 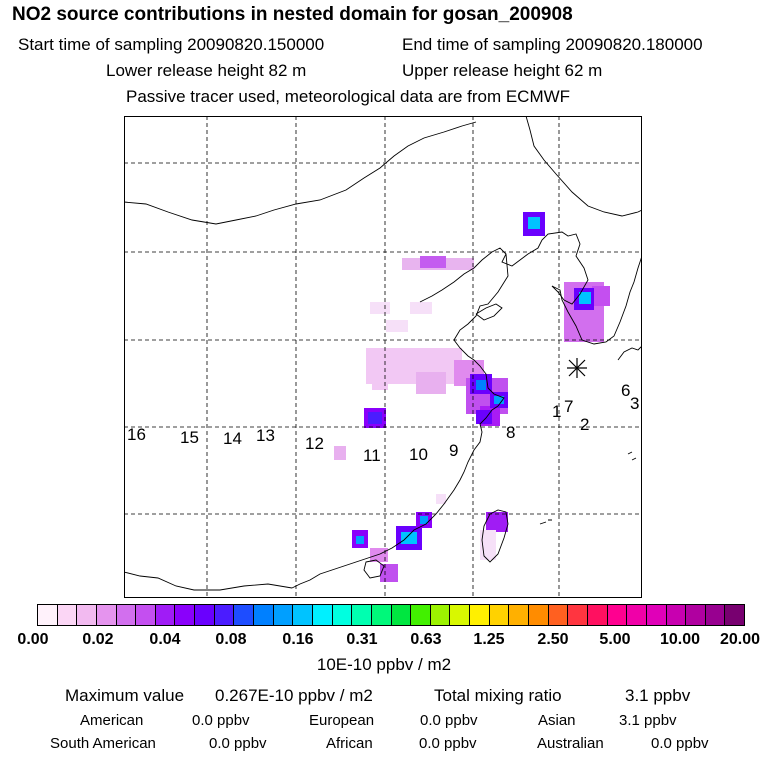 What do you see at coordinates (342, 720) in the screenshot?
I see `region-european-label: European` at bounding box center [342, 720].